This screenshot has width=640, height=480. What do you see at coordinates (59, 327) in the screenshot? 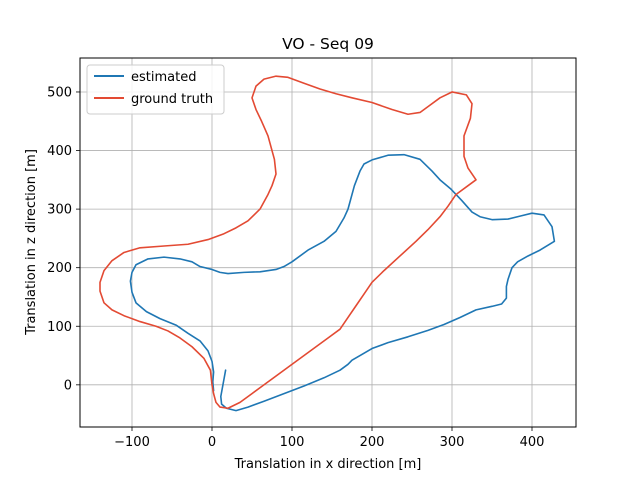
I see `y-tick-label: 100` at bounding box center [59, 327].